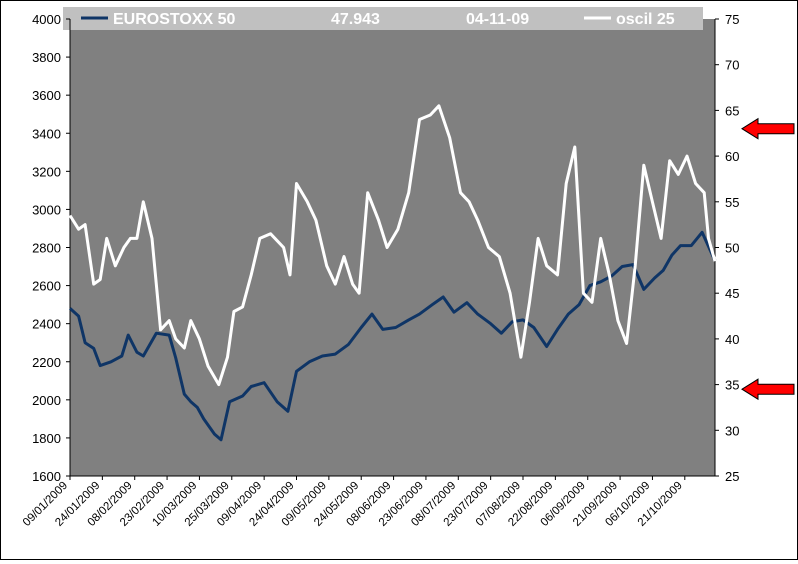 This screenshot has height=564, width=798. I want to click on right-axis-tick-label: 25, so click(732, 476).